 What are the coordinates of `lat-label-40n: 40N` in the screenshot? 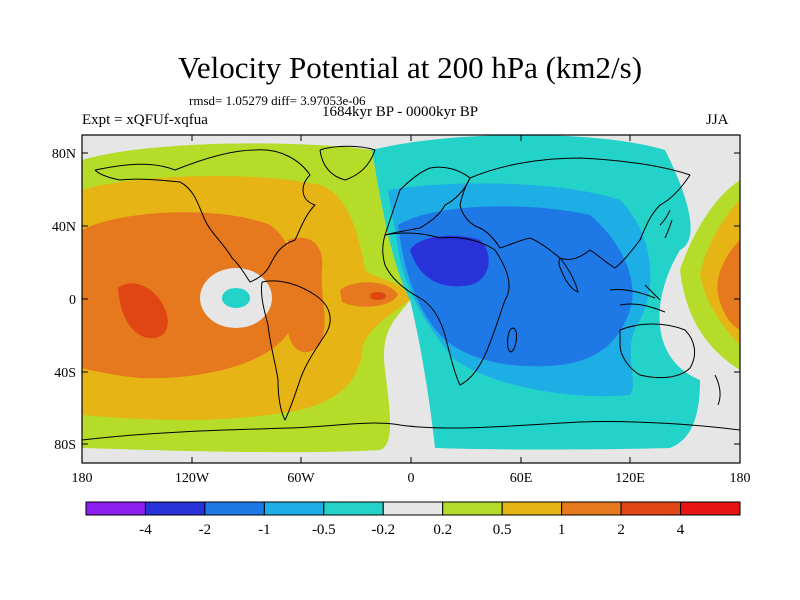 It's located at (64, 227).